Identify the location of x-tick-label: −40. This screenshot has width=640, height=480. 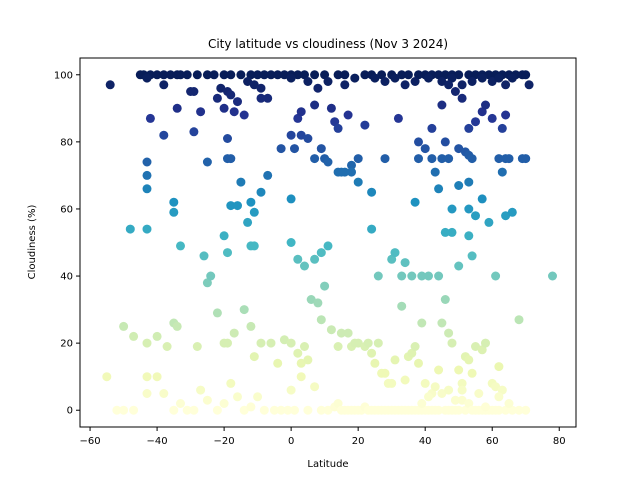
(157, 441).